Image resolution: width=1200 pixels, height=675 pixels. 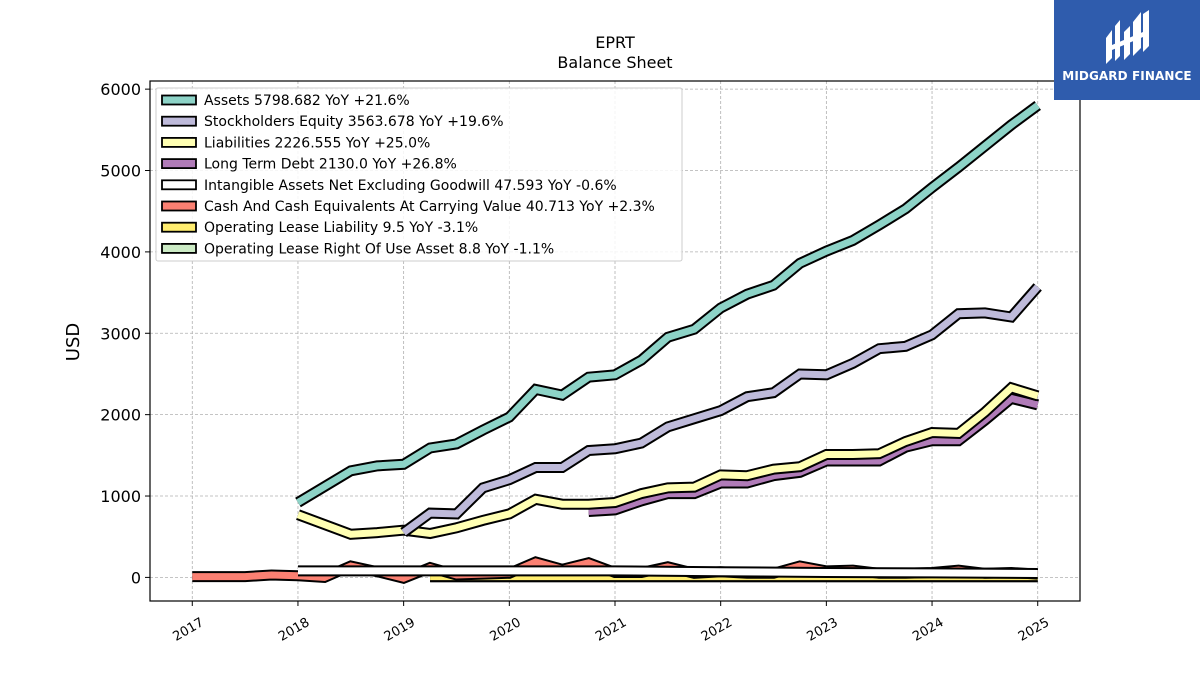 I want to click on x-tick-label: 2024, so click(x=928, y=630).